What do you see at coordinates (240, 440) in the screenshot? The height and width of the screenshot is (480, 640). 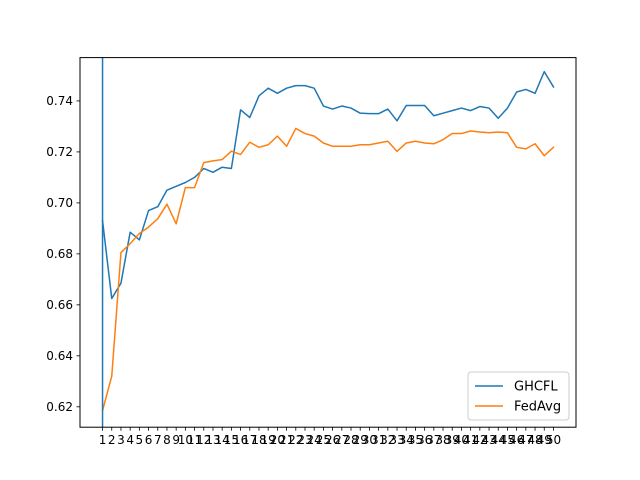 I see `x-tick-label: 16` at bounding box center [240, 440].